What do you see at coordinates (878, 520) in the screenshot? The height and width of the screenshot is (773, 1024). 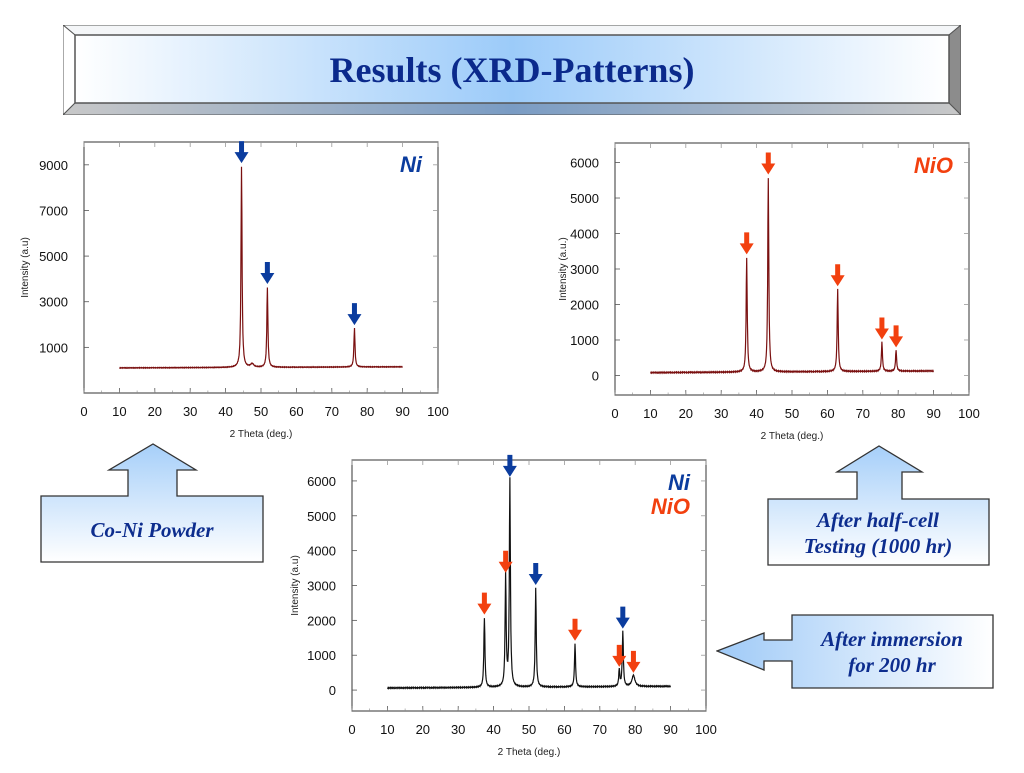 I see `callout-half-cell-line1: After half-cell` at bounding box center [878, 520].